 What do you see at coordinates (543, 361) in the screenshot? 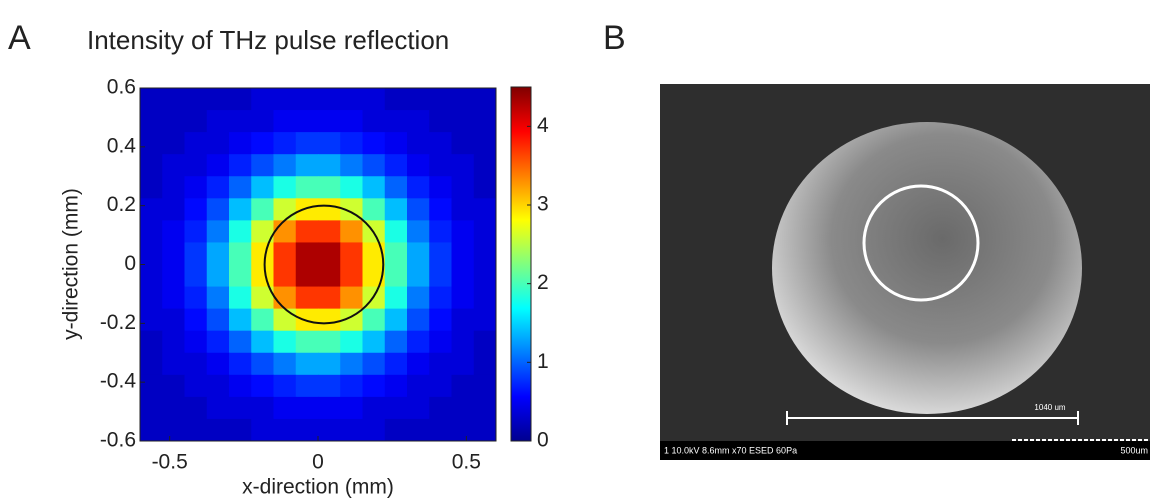
I see `colorbar-tick-label: 1` at bounding box center [543, 361].